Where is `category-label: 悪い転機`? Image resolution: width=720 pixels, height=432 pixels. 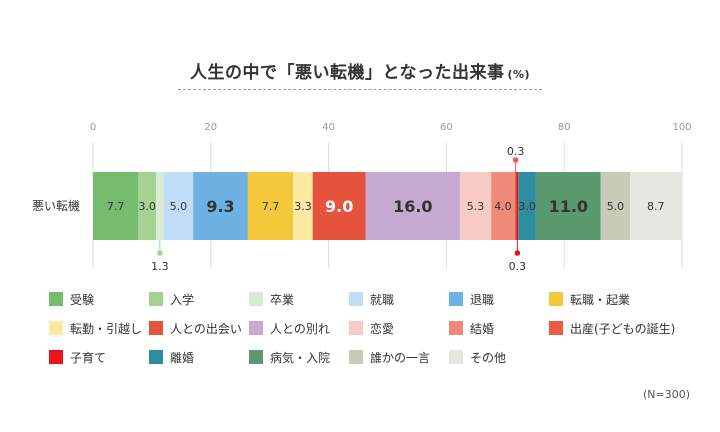 category-label: 悪い転機 is located at coordinates (56, 205).